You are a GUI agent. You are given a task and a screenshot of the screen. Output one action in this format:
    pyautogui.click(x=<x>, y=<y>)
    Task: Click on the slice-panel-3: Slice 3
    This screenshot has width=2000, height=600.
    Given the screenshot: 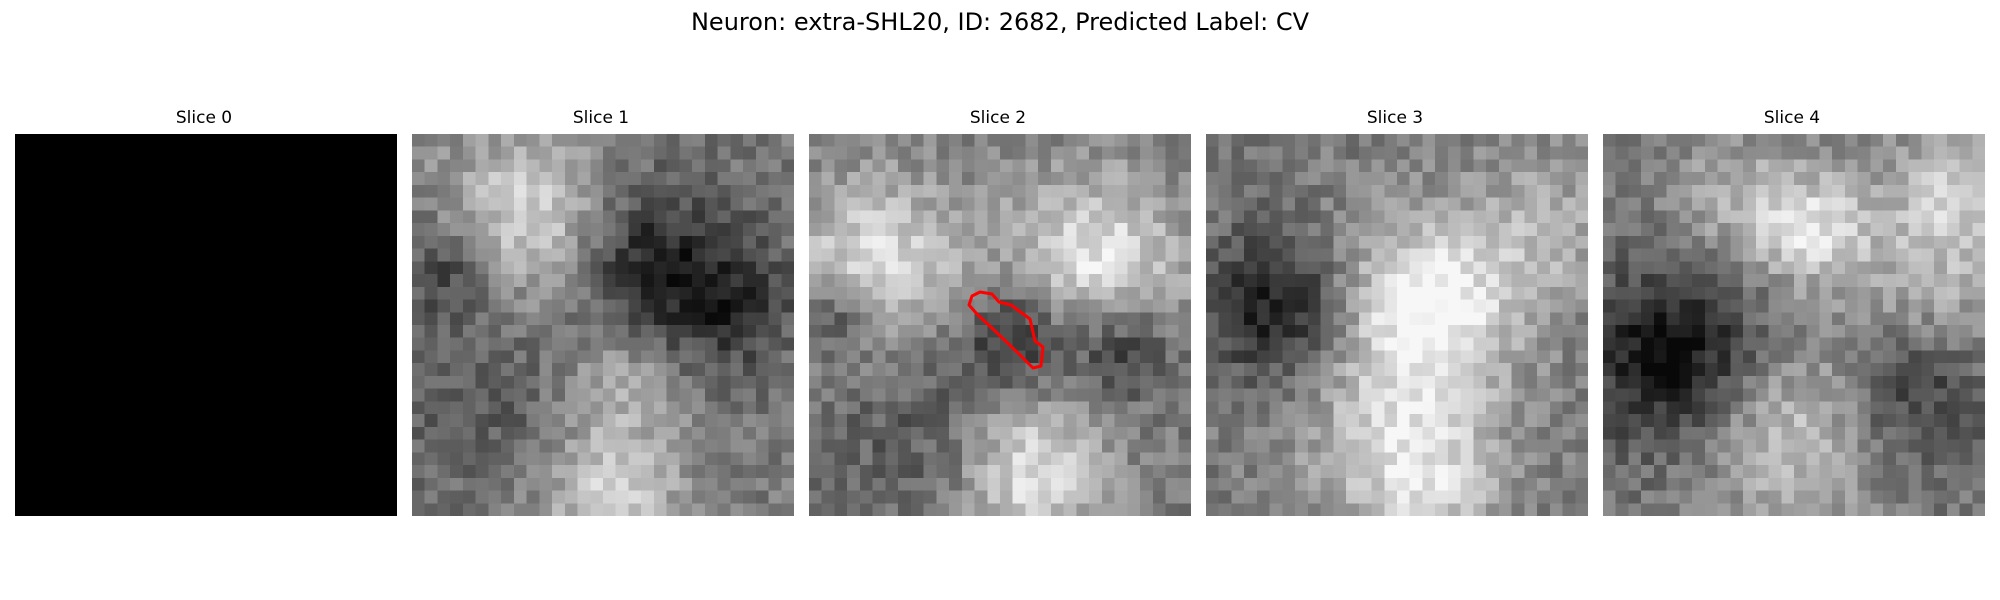 What is the action you would take?
    pyautogui.click(x=1395, y=311)
    